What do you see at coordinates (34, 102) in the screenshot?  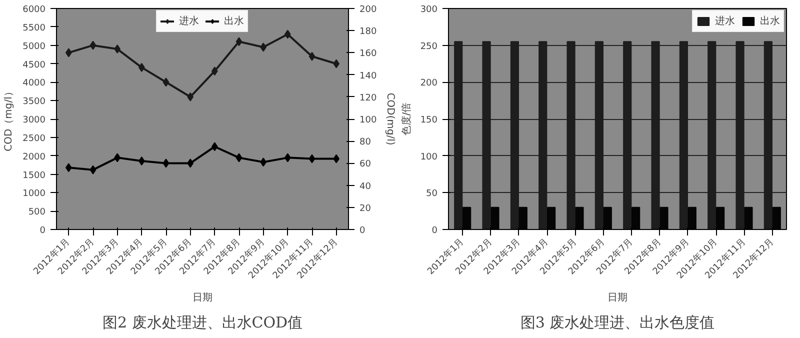 I see `y-tick-label: 3500` at bounding box center [34, 102].